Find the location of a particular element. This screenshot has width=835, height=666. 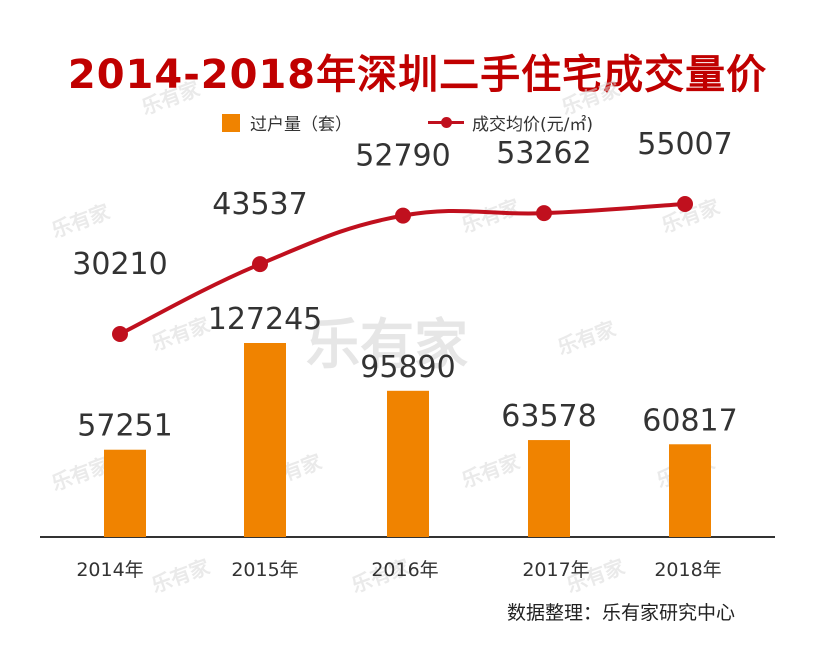

bar-value-label: 127245 is located at coordinates (265, 319).